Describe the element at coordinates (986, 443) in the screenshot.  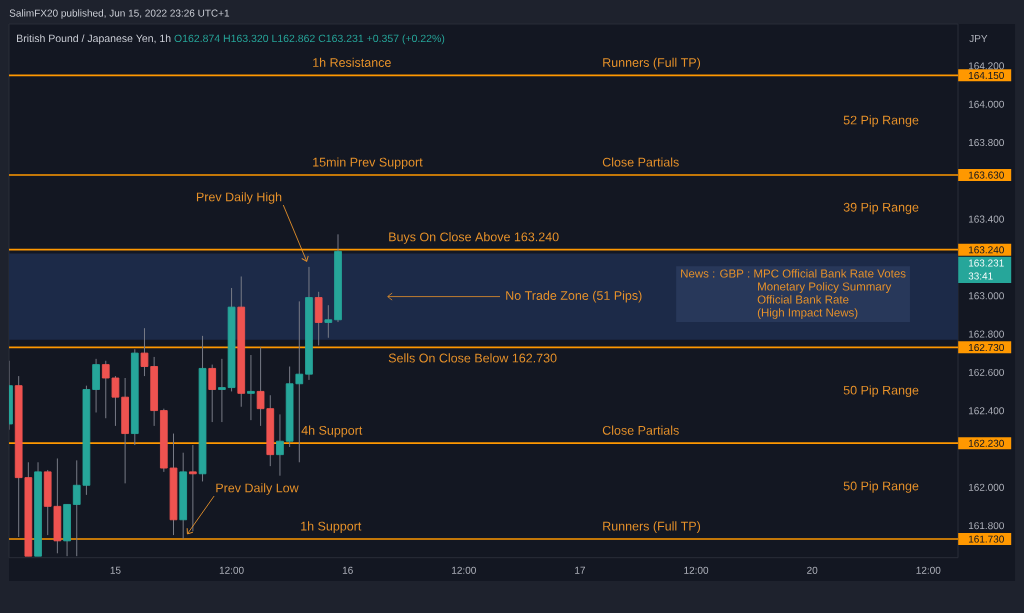
I see `y-tick-label: 162.230` at that location.